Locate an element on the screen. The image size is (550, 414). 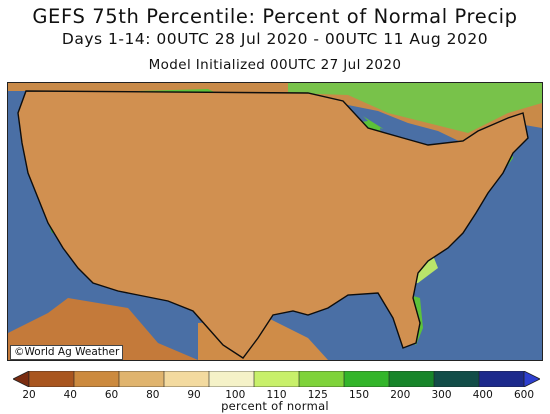
legend-tick-label: 40 is located at coordinates (70, 395).